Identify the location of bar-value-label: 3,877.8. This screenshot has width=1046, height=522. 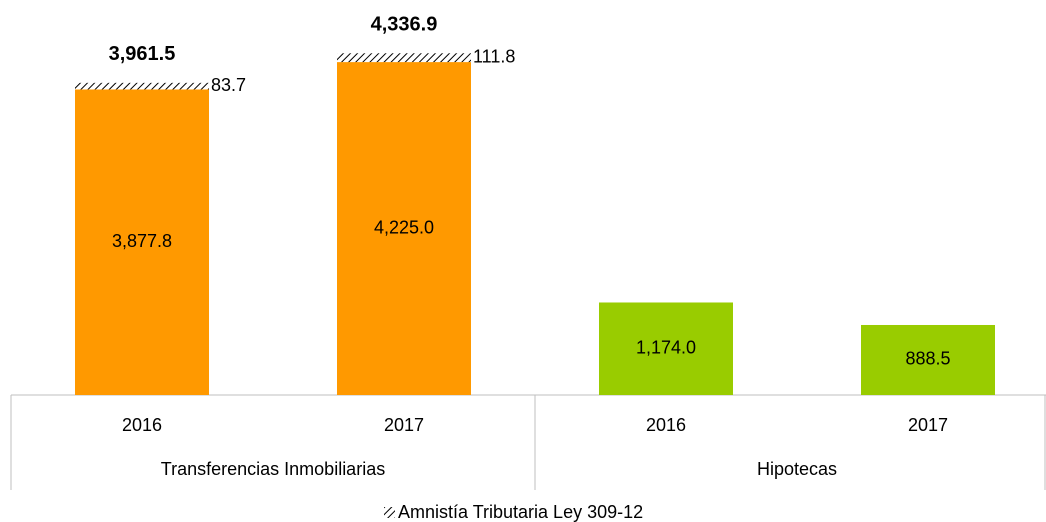
(142, 241).